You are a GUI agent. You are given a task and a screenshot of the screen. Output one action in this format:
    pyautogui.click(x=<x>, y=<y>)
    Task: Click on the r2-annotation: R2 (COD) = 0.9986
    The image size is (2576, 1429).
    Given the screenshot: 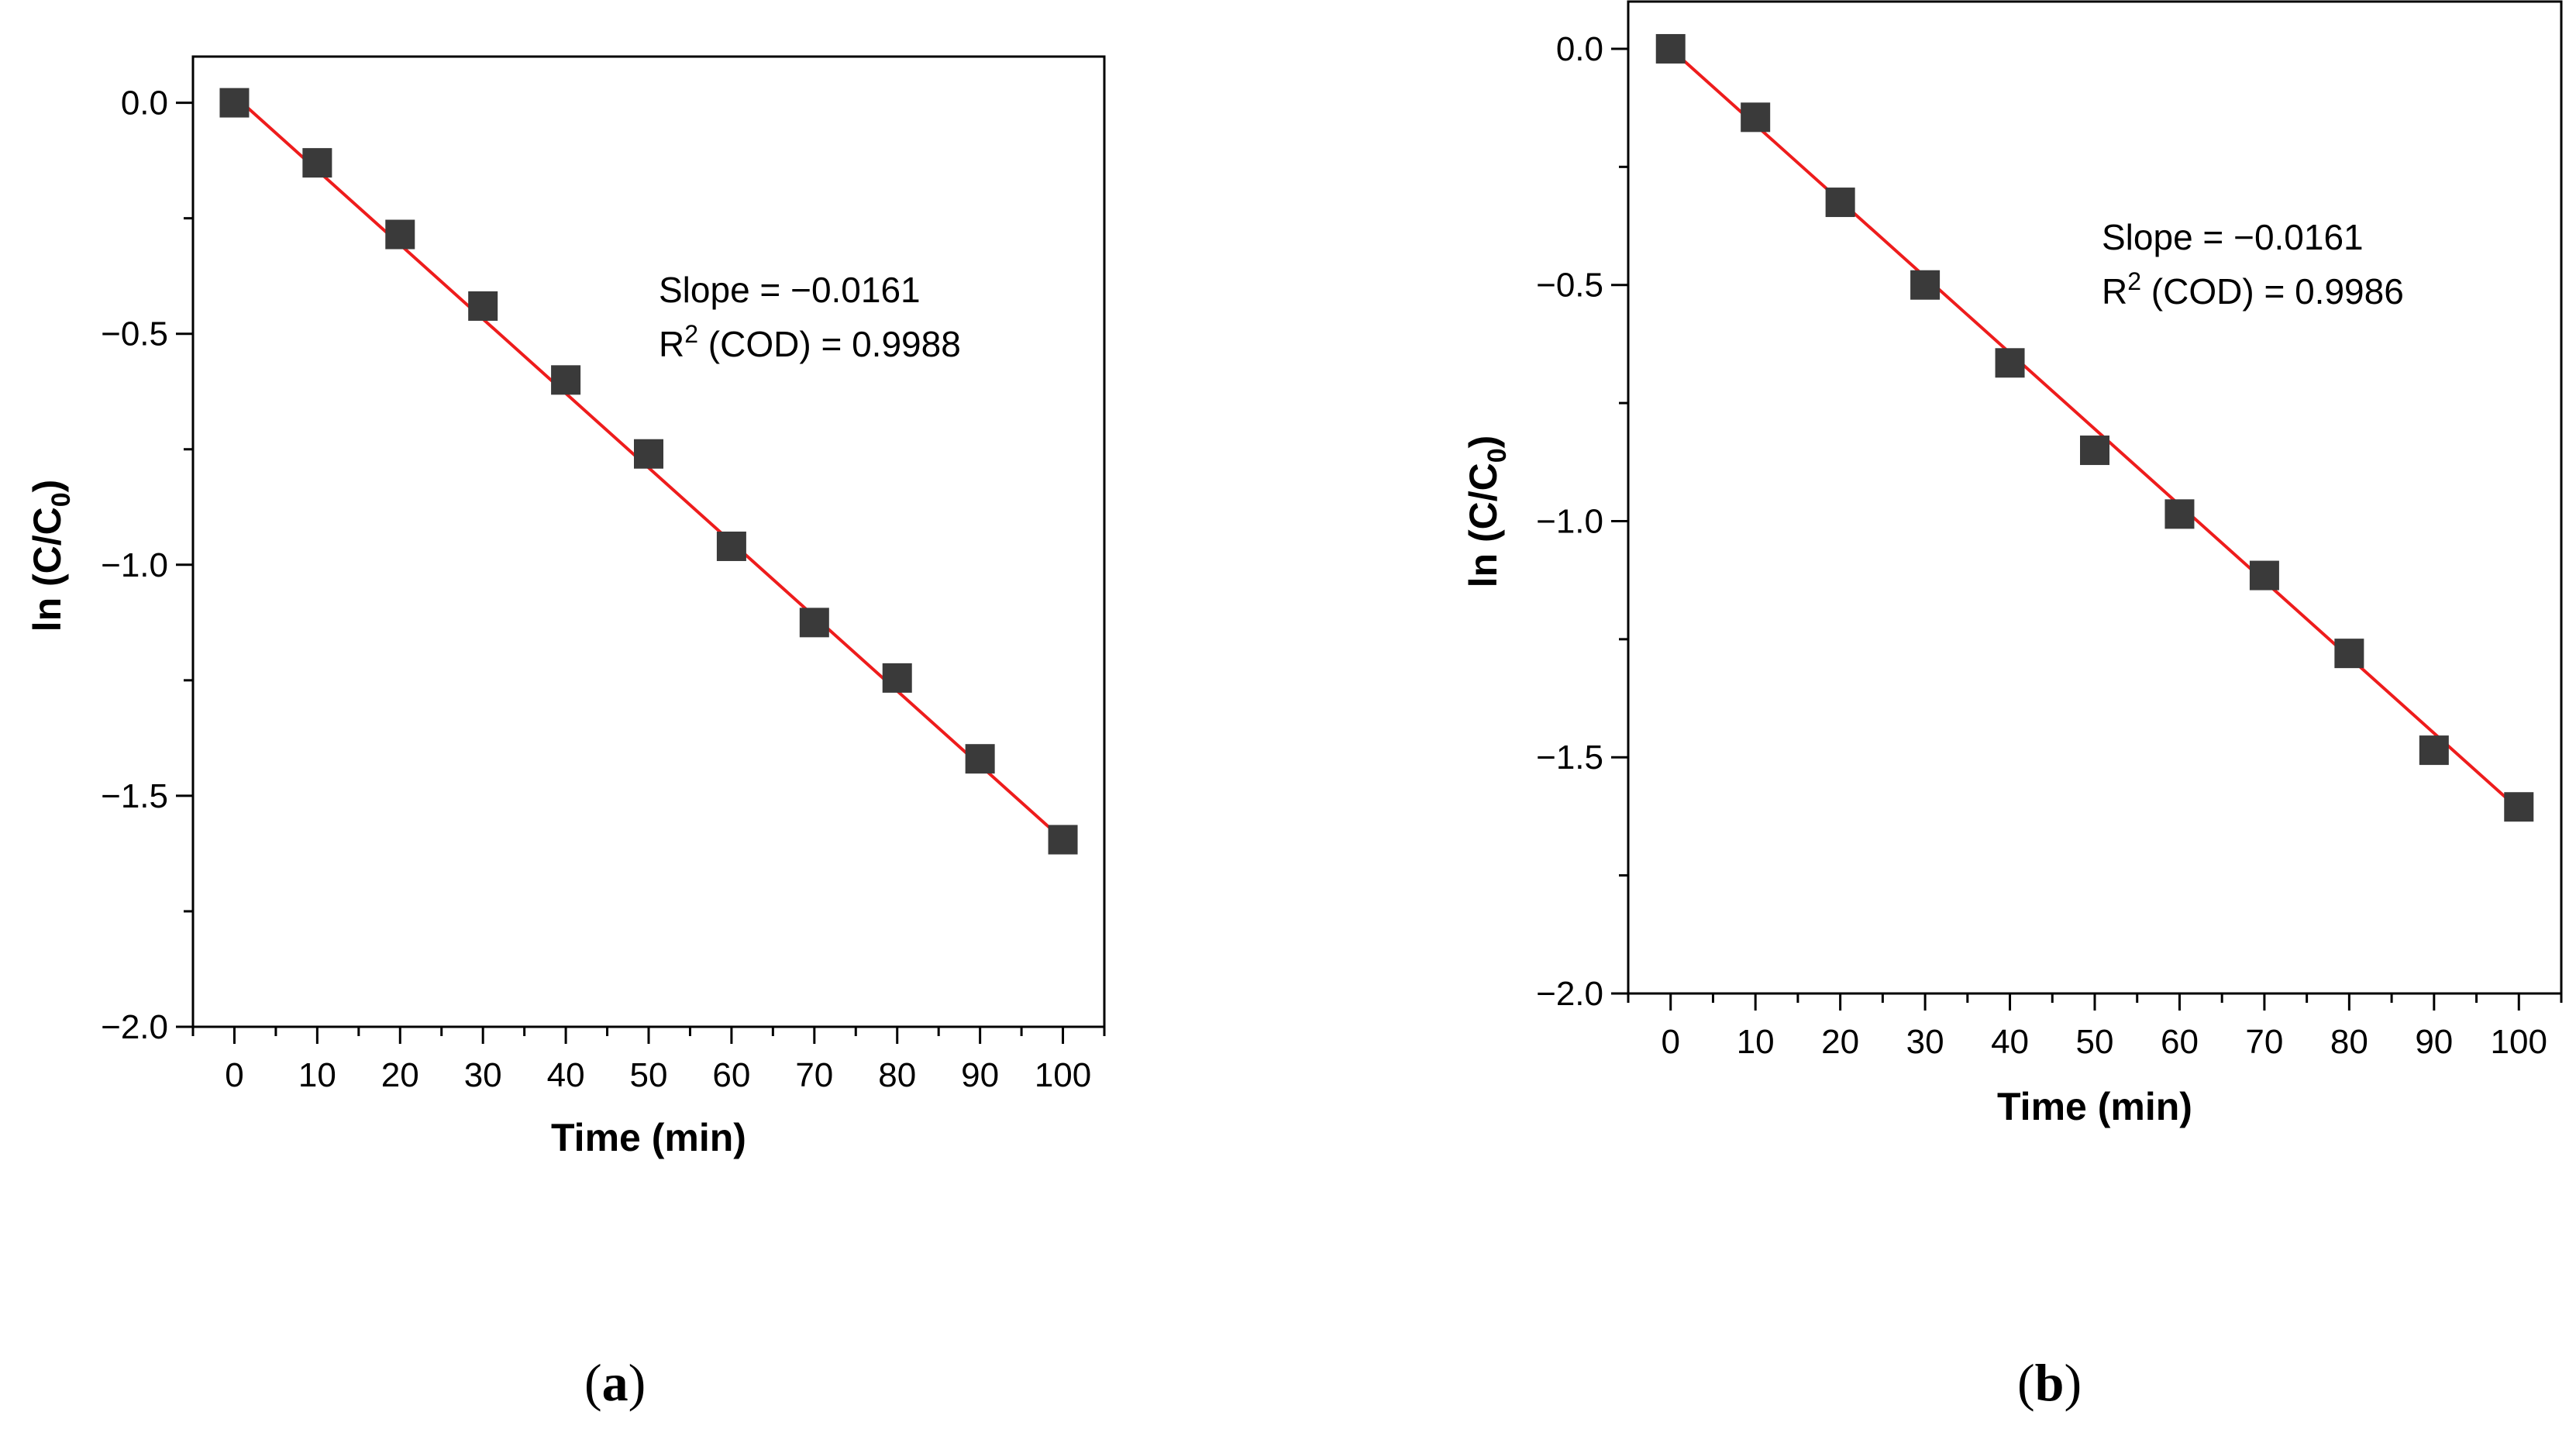 What is the action you would take?
    pyautogui.click(x=2253, y=289)
    